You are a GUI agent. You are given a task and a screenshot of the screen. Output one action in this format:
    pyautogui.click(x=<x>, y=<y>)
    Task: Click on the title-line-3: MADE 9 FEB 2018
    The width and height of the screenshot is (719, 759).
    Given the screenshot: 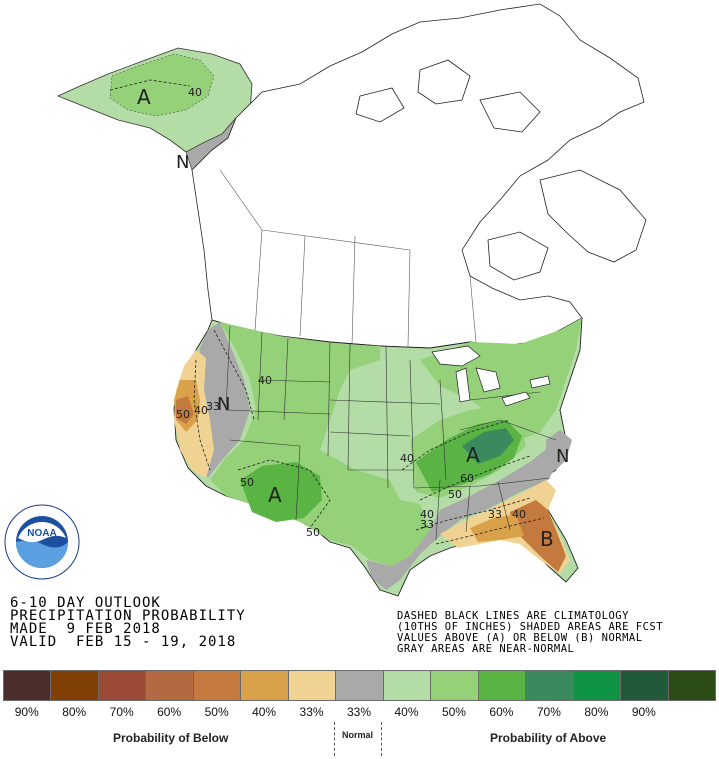 What is the action you would take?
    pyautogui.click(x=85, y=629)
    